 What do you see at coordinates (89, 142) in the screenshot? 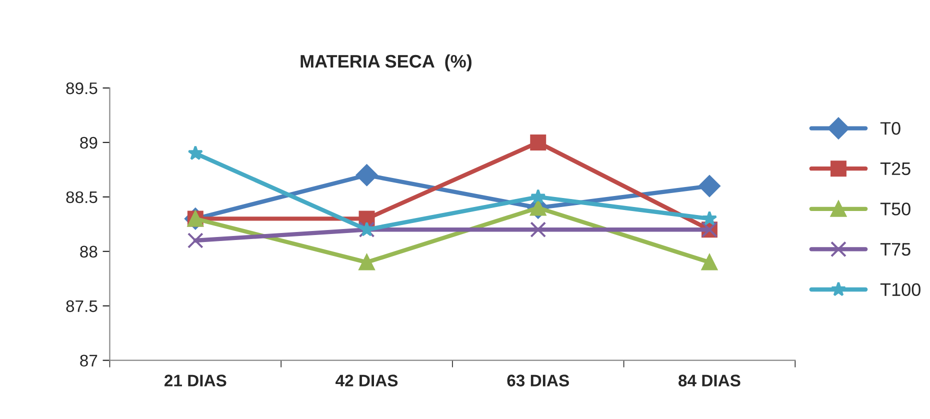
I see `y-tick-label: 89` at bounding box center [89, 142].